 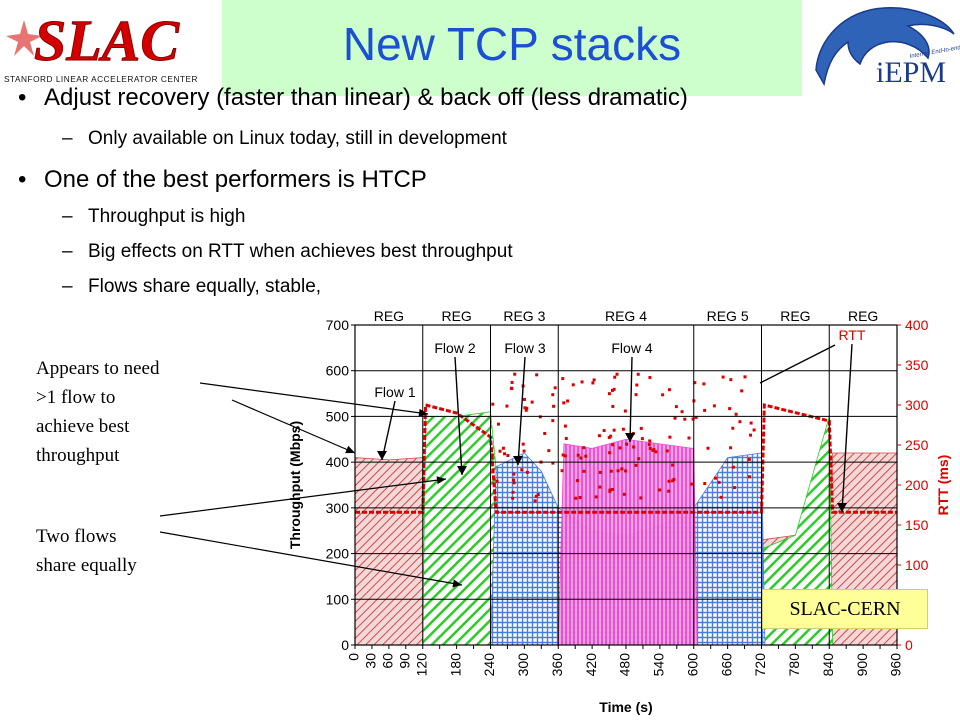 I want to click on x-axis-title: Time (s), so click(x=625, y=707).